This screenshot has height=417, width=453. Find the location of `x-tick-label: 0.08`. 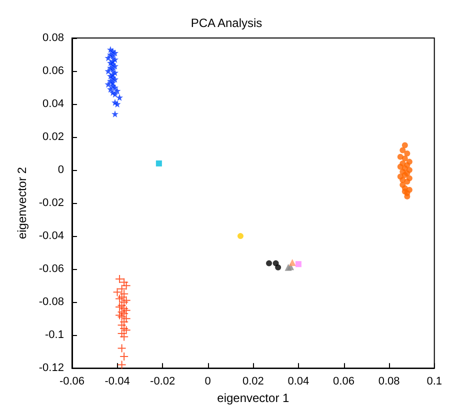

x-tick-label: 0.08 is located at coordinates (389, 382).